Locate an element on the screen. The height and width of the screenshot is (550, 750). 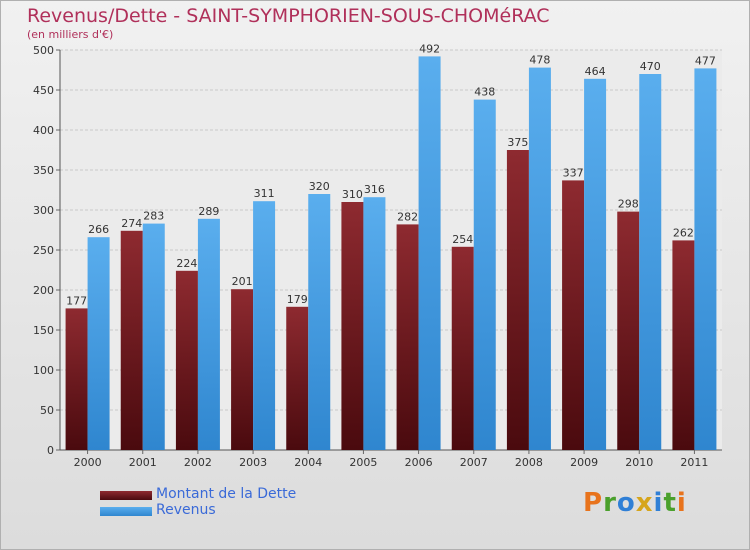
x-tick-label: 2010 is located at coordinates (639, 462).